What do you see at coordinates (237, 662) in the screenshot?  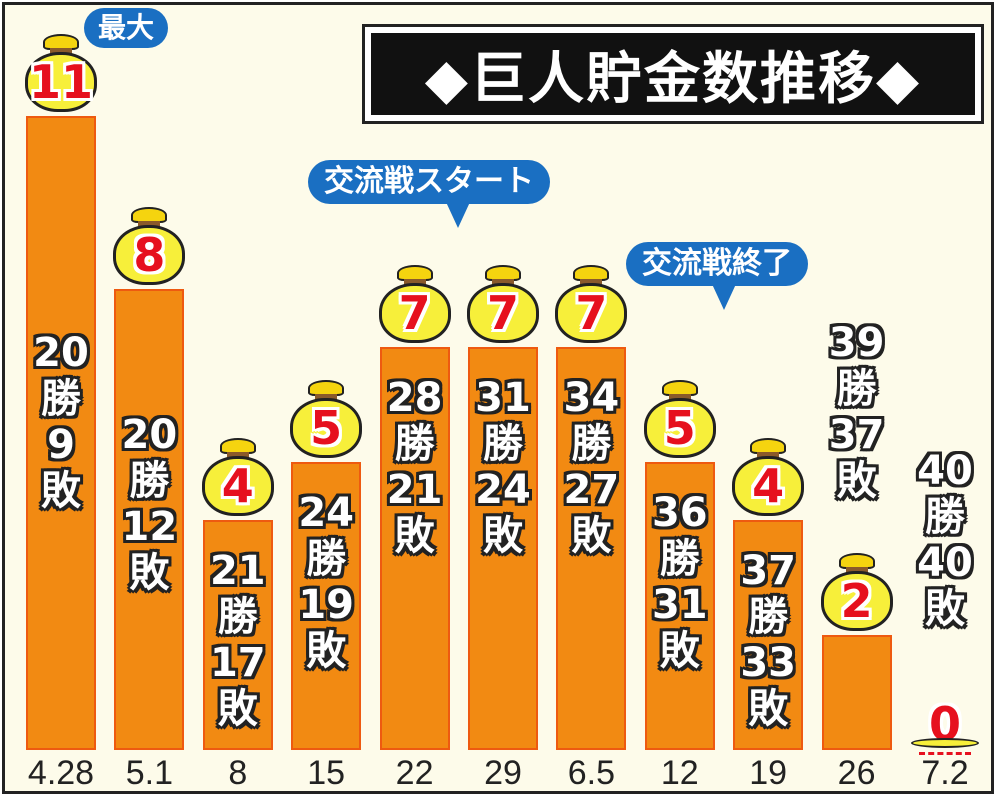 I see `losses-count: 17` at bounding box center [237, 662].